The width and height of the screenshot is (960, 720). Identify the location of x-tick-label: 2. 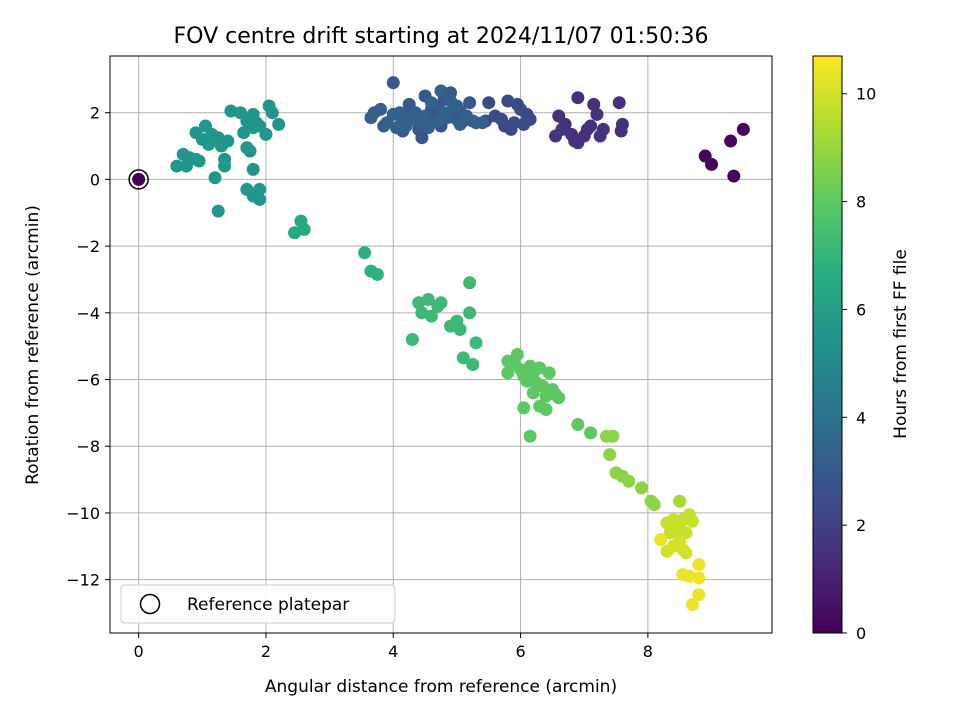
(266, 651).